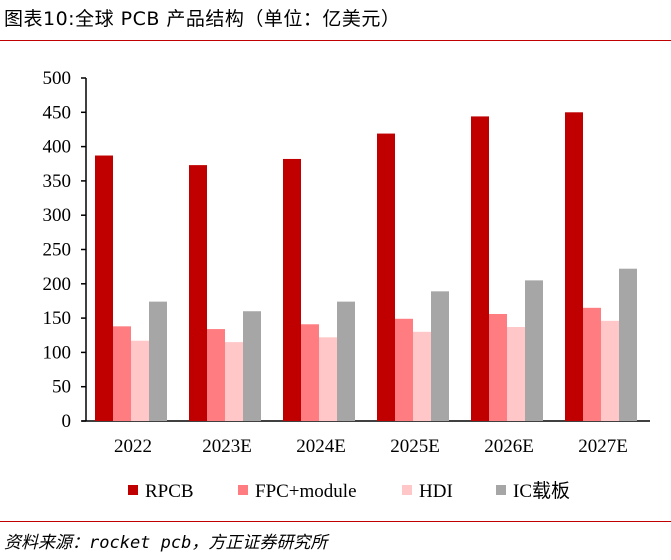 This screenshot has width=671, height=560. I want to click on y-tick-label: 300, so click(57, 215).